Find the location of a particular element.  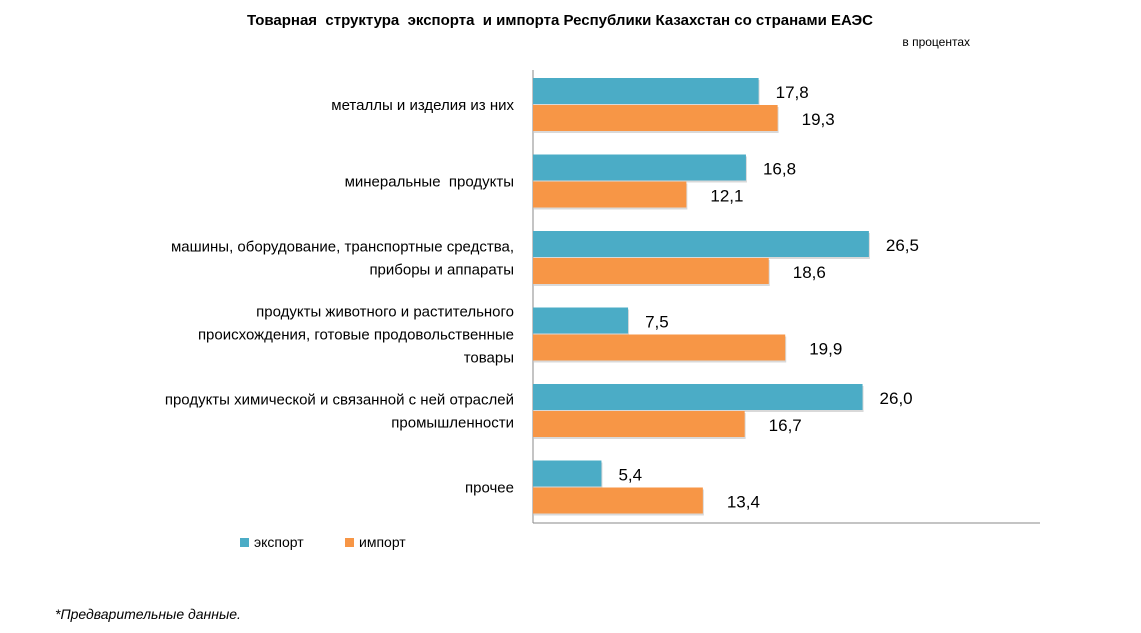

legend-label: импорт is located at coordinates (382, 542).